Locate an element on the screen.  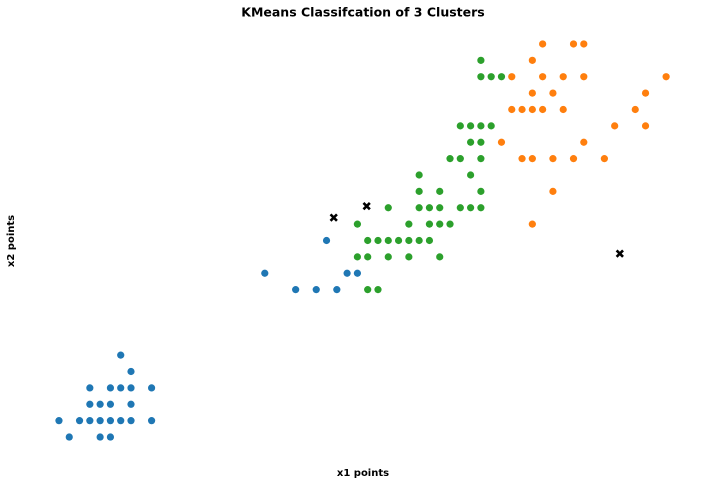
chart-title: KMeans Classifcation of 3 Clusters is located at coordinates (362, 12).